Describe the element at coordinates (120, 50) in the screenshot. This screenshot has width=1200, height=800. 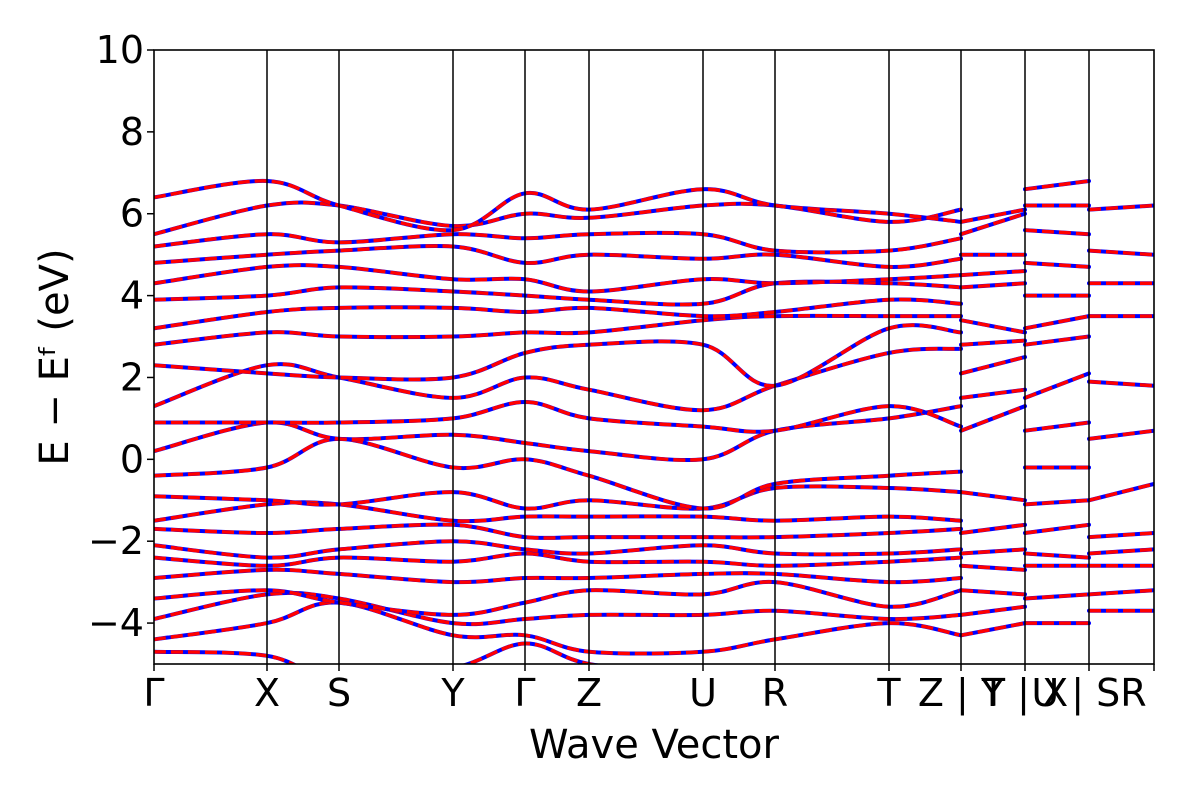
I see `y-tick-label: 10` at that location.